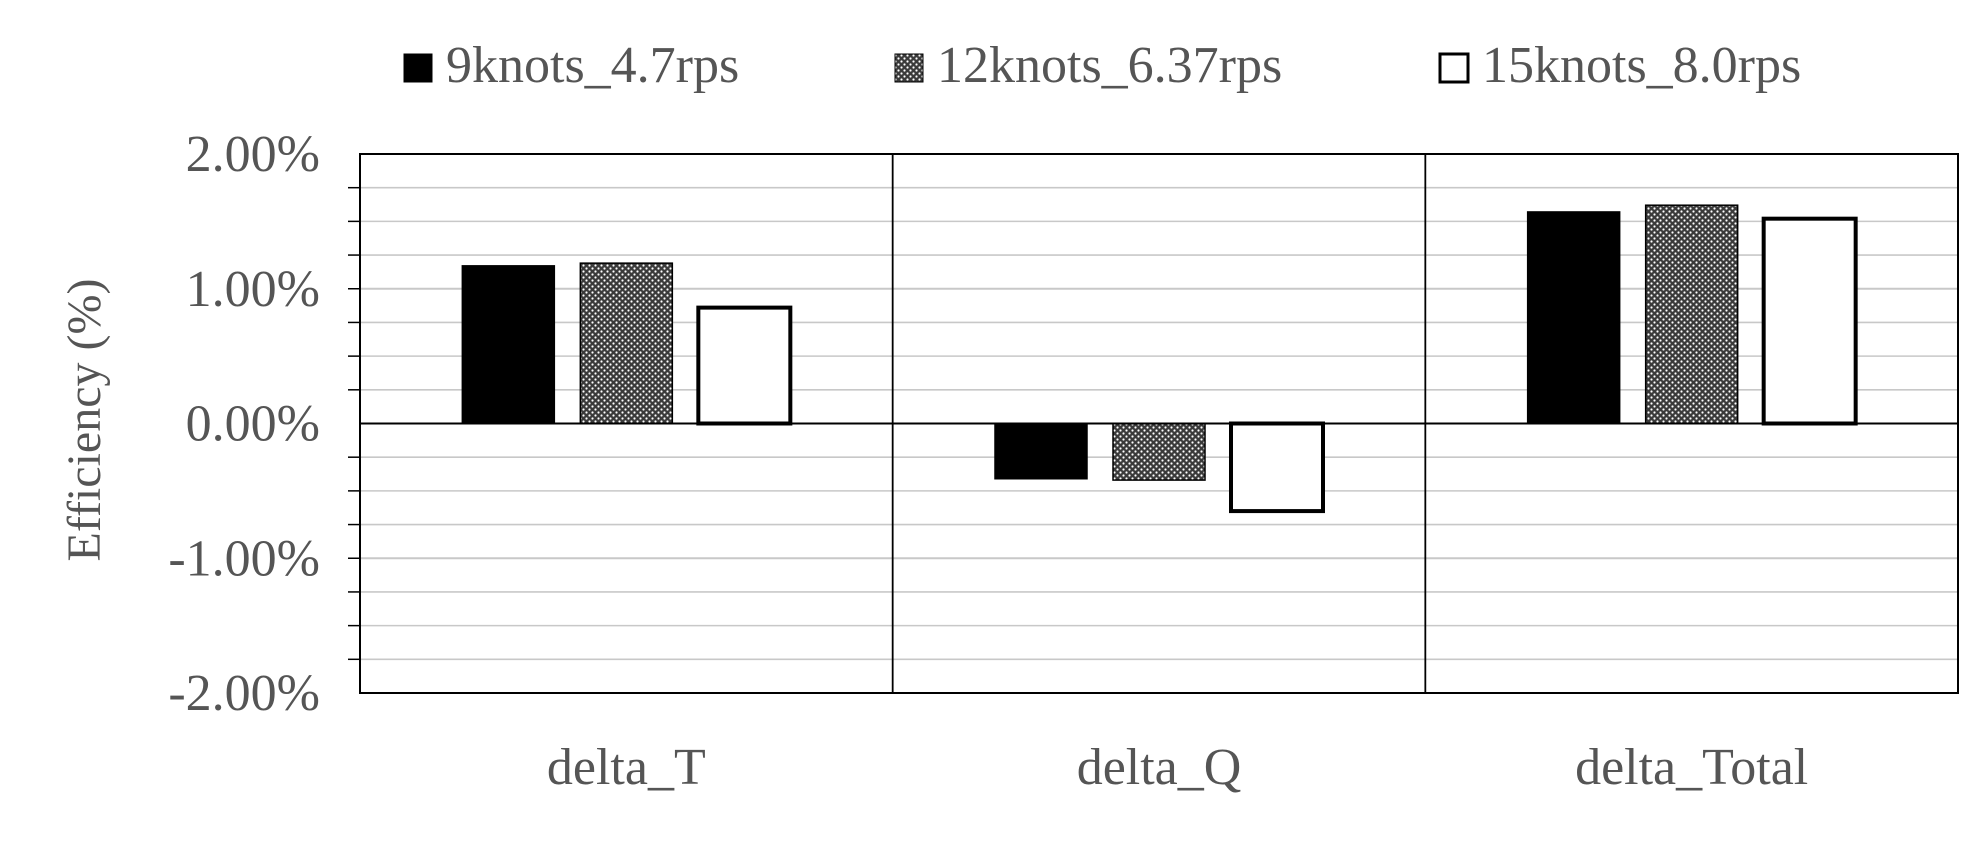 This screenshot has width=1986, height=854. Describe the element at coordinates (1573, 318) in the screenshot. I see `bar-9knots-4-7rps-delta-total` at that location.